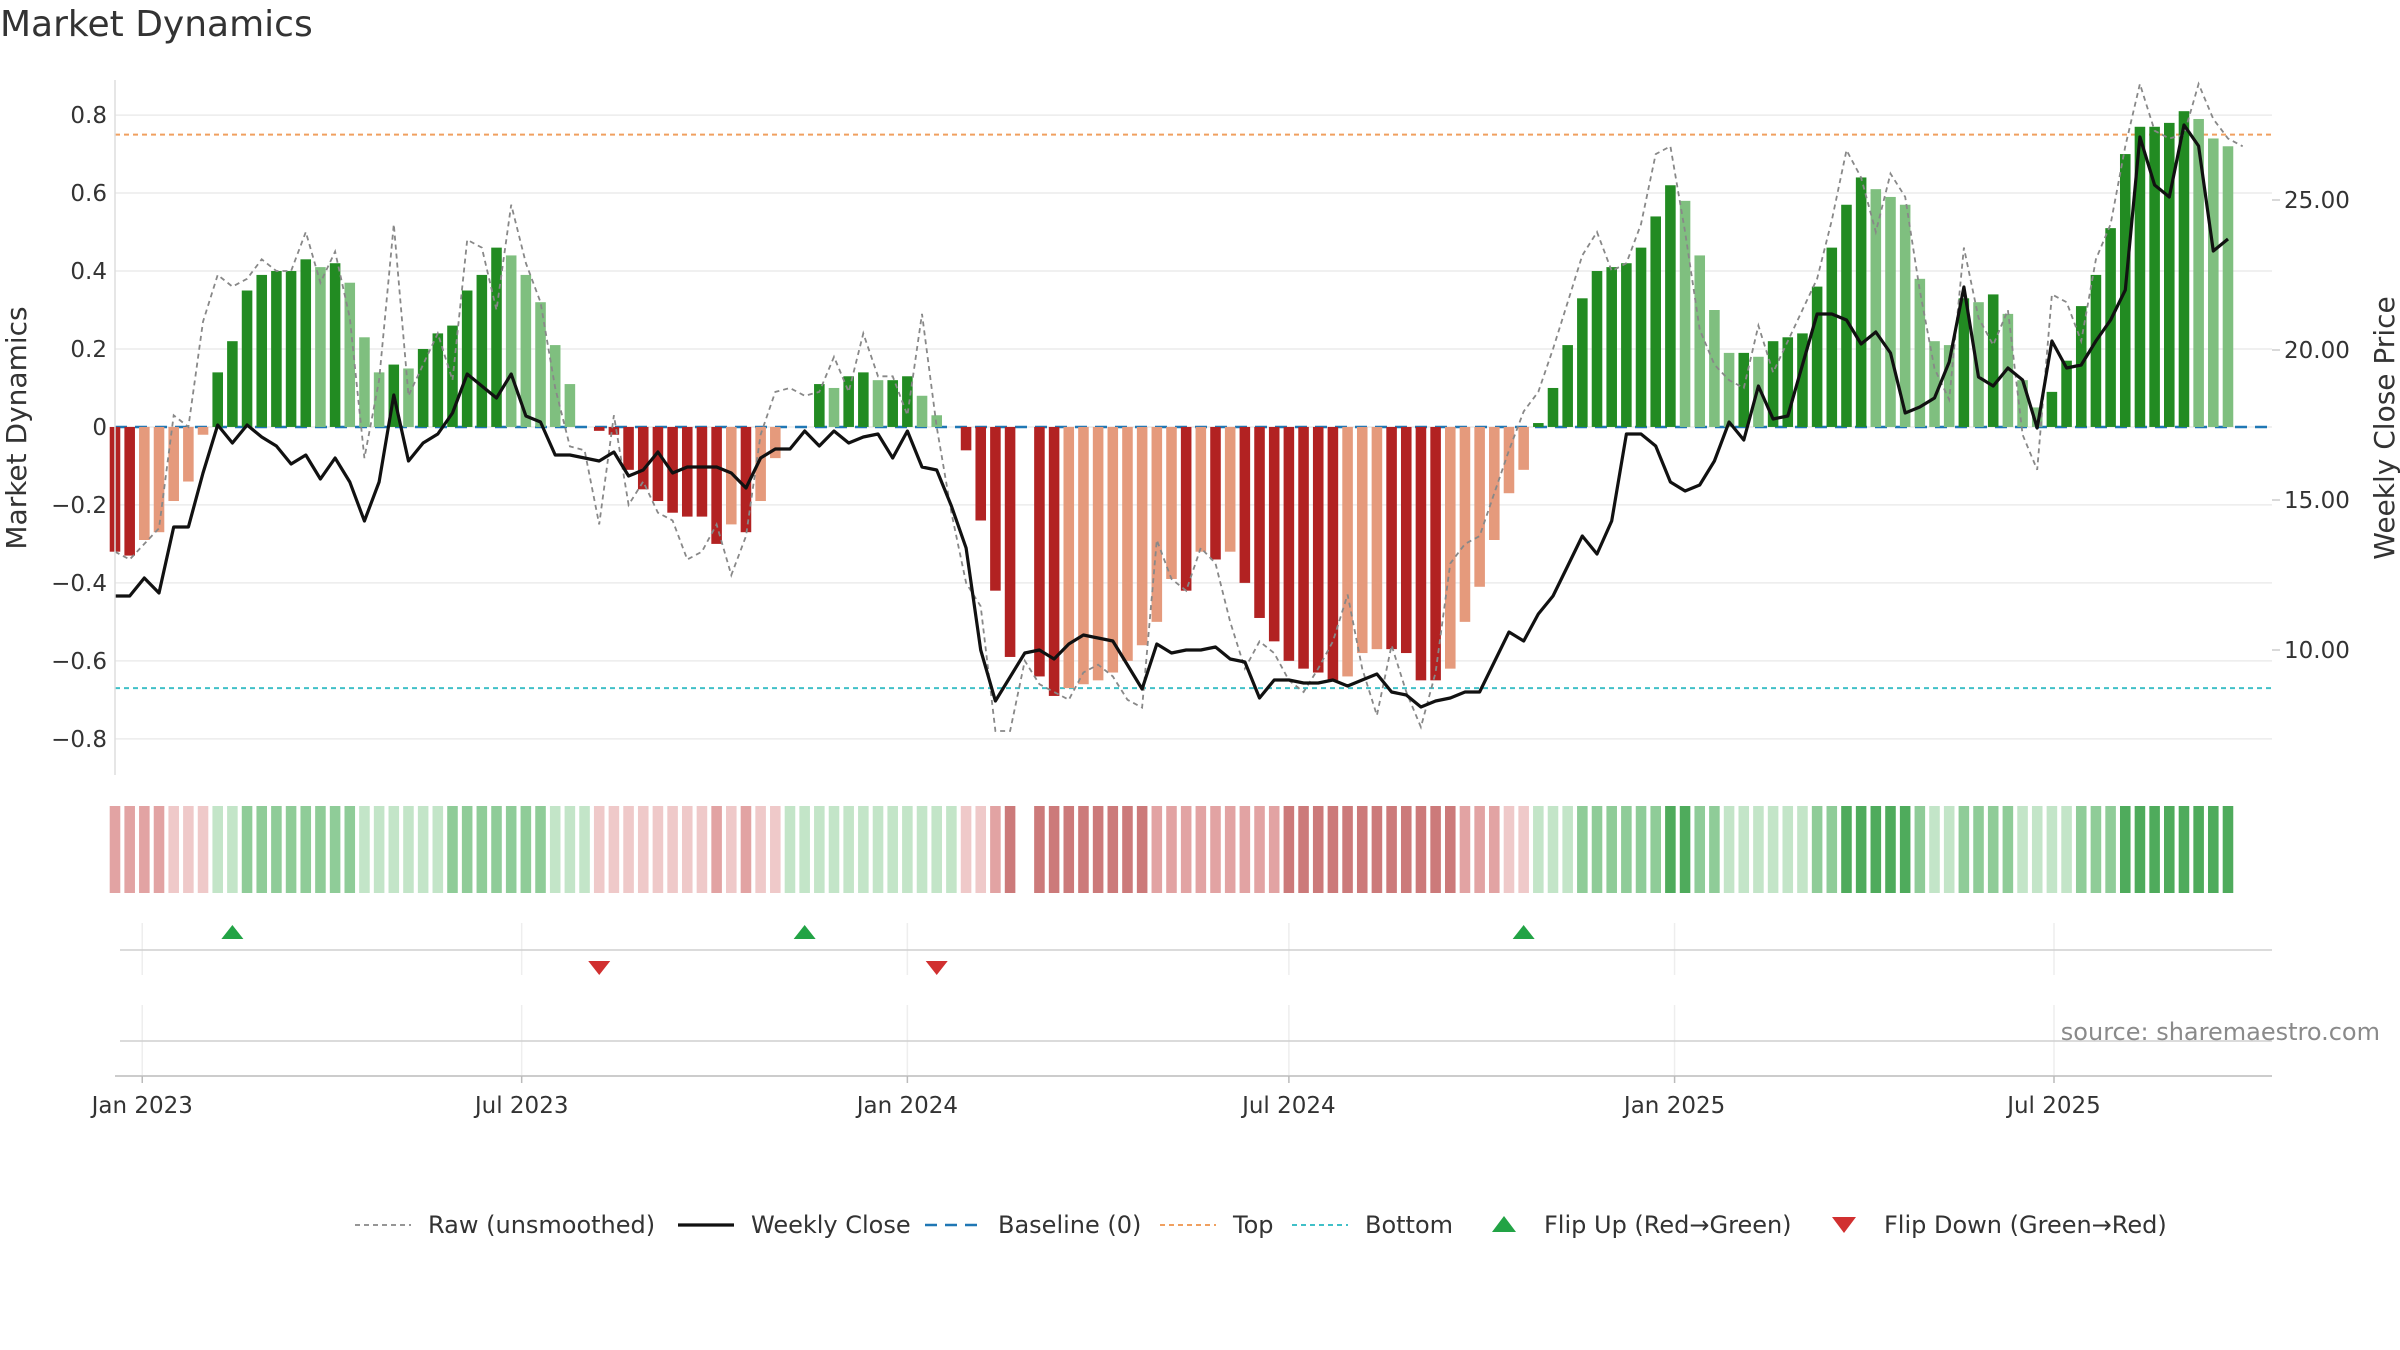 The height and width of the screenshot is (1350, 2400). Describe the element at coordinates (79, 506) in the screenshot. I see `left-tick-label: −0.2` at that location.